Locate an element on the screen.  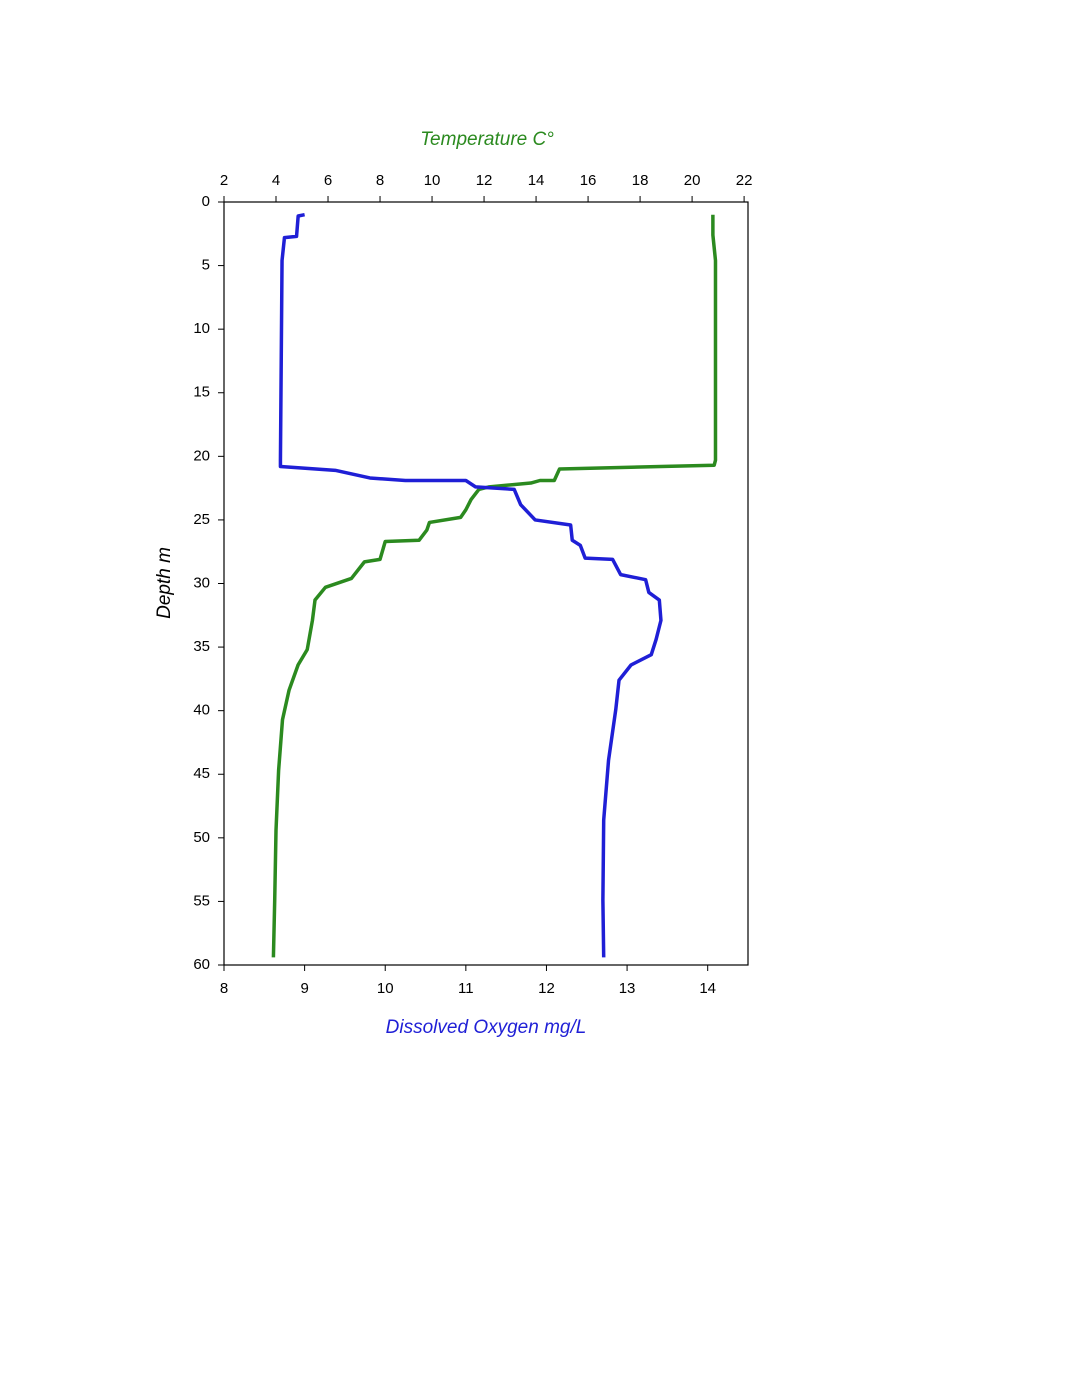
y-tick-label: 50 is located at coordinates (201, 837).